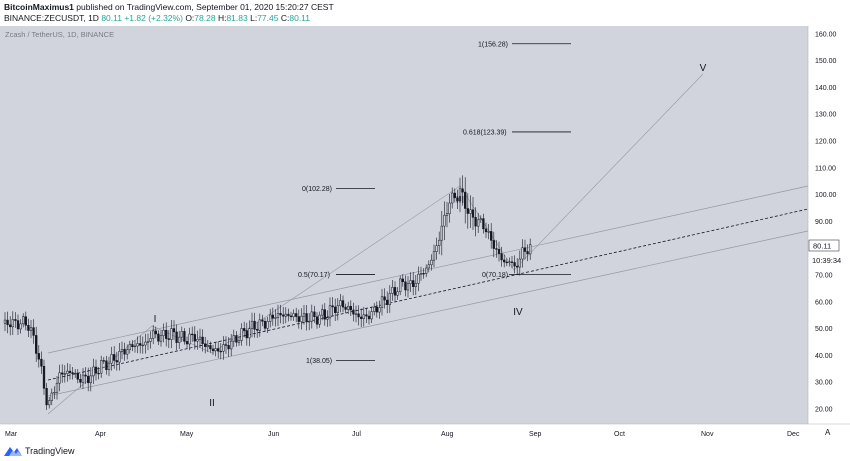 This screenshot has width=850, height=461. What do you see at coordinates (285, 18) in the screenshot?
I see `close-label: C:` at bounding box center [285, 18].